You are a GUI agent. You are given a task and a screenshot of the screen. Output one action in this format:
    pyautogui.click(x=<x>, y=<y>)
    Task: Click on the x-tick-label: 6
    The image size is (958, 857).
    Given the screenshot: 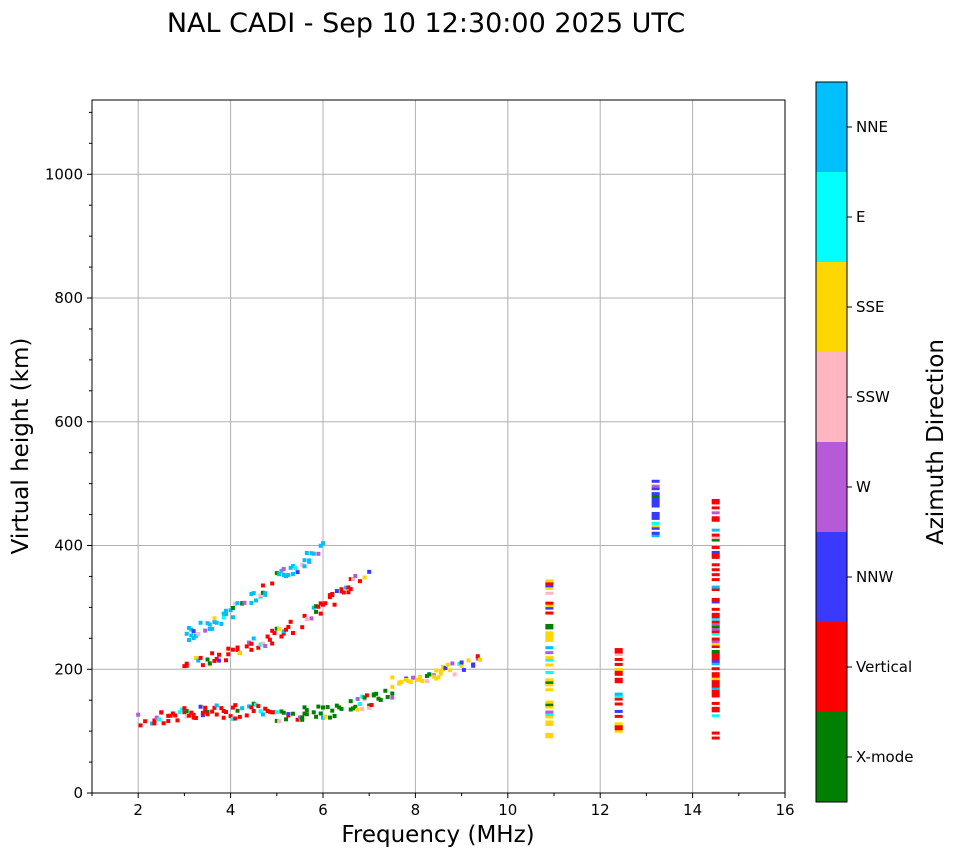 What is the action you would take?
    pyautogui.click(x=323, y=810)
    